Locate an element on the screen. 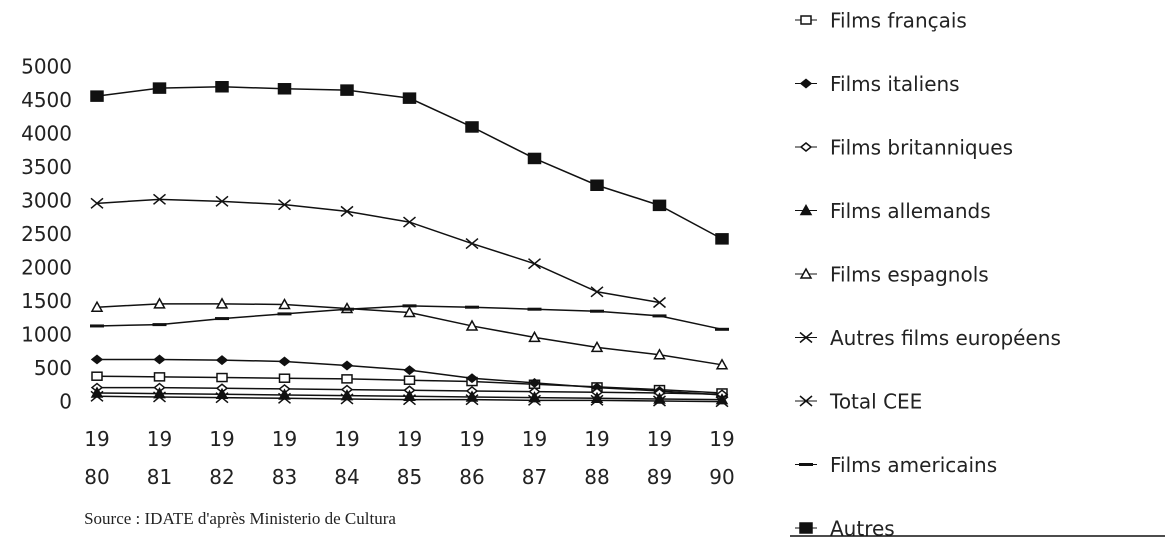  x-tick-label: 19 80 is located at coordinates (96, 458).